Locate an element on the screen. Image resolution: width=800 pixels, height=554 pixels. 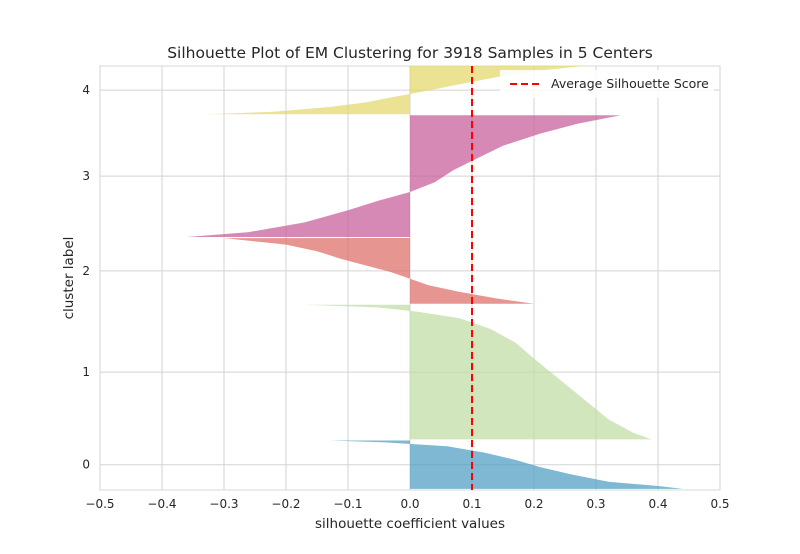
cluster-label-1: 1 is located at coordinates (86, 372).